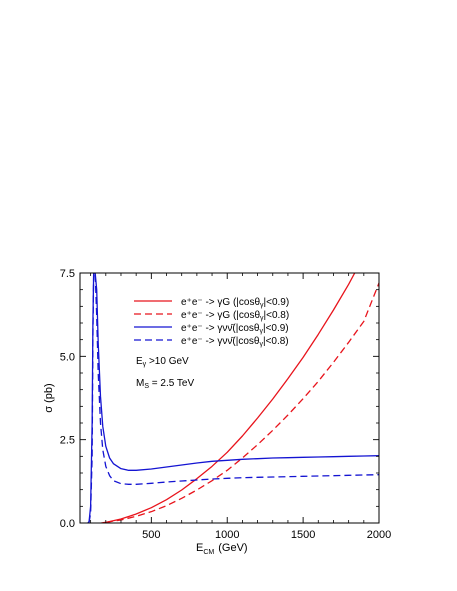 This screenshot has width=457, height=591. What do you see at coordinates (67, 441) in the screenshot?
I see `y-tick-label: 2.5` at bounding box center [67, 441].